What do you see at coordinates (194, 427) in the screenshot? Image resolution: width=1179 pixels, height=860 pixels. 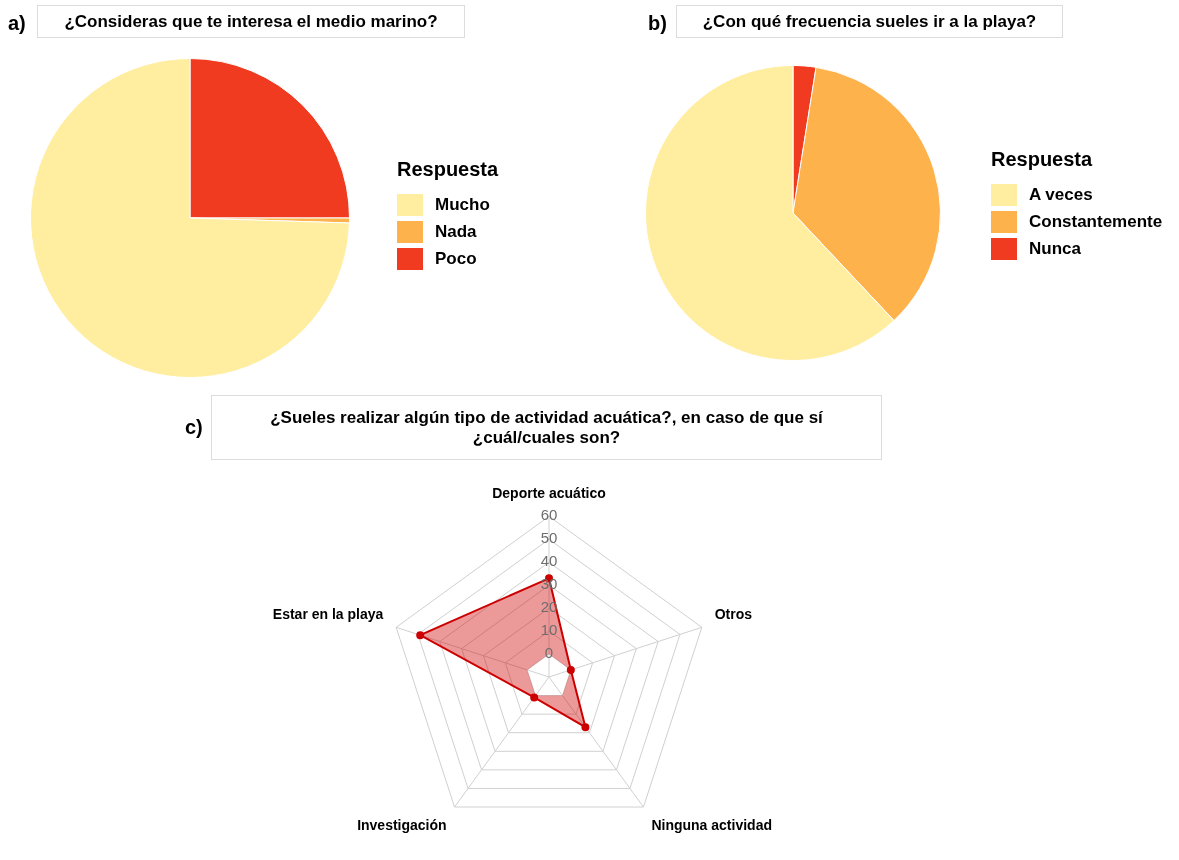 I see `text: c)` at bounding box center [194, 427].